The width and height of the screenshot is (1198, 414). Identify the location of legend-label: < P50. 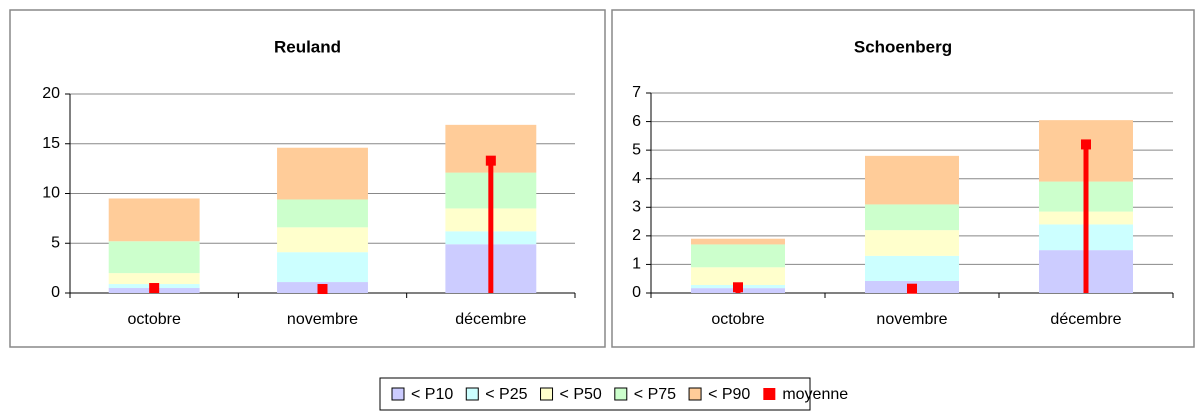
(581, 394).